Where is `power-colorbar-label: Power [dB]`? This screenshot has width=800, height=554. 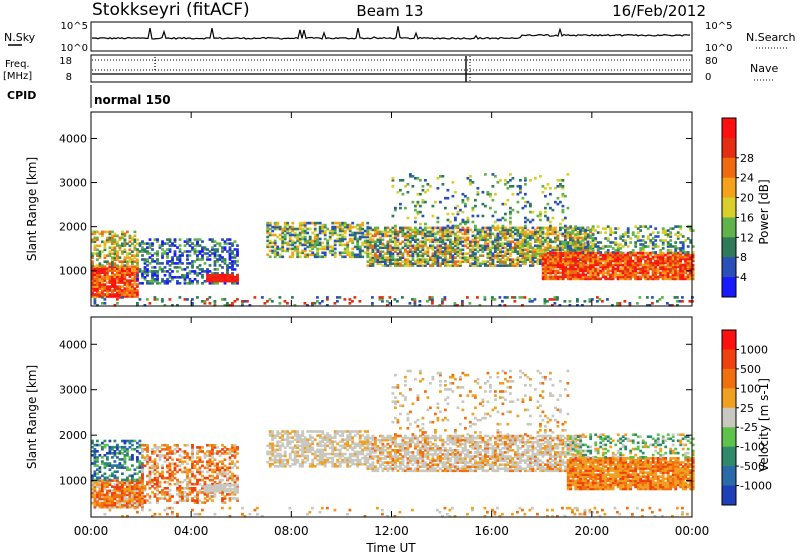 power-colorbar-label: Power [dB] is located at coordinates (764, 211).